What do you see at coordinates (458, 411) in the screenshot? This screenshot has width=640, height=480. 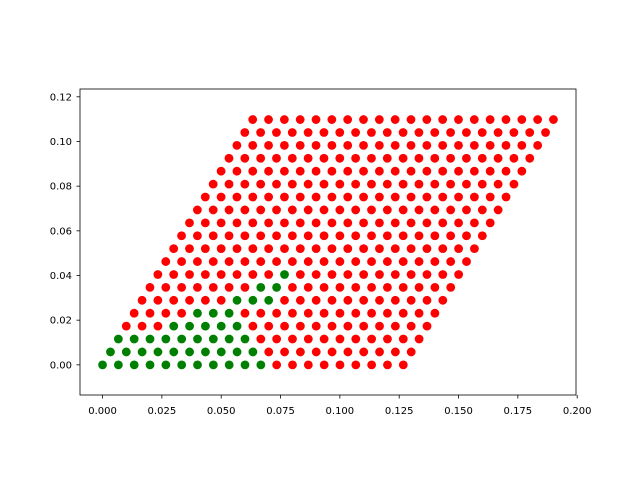 I see `x-tick-label: 0.150` at bounding box center [458, 411].